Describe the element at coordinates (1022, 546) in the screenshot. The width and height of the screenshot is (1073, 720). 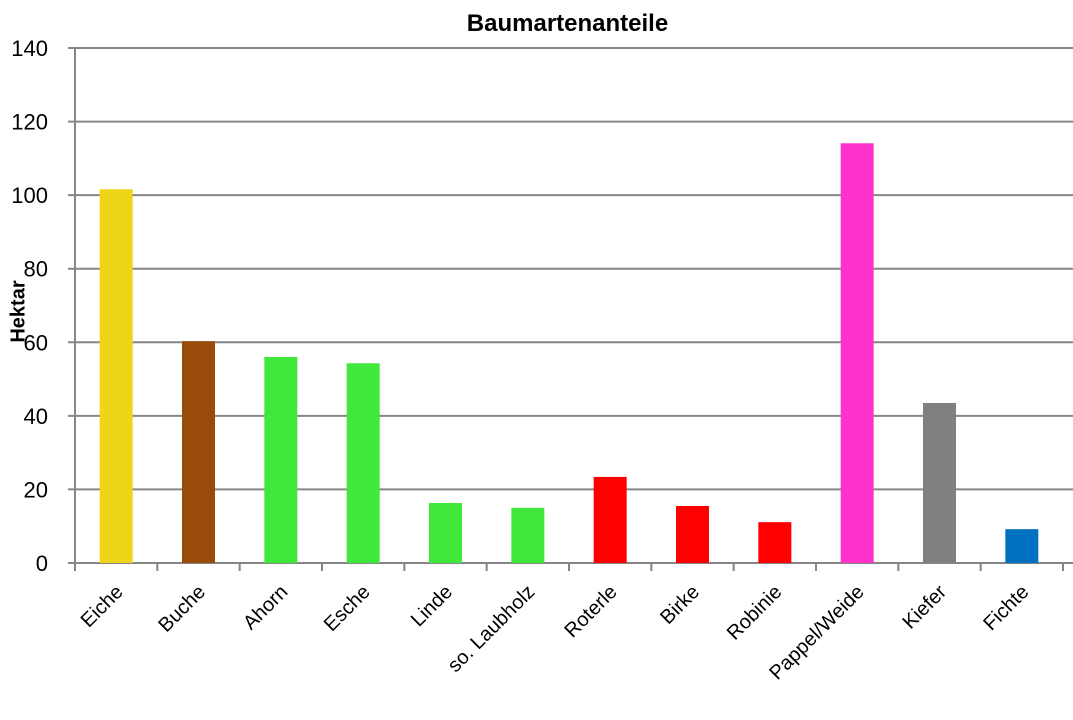
I see `bar-fichte` at that location.